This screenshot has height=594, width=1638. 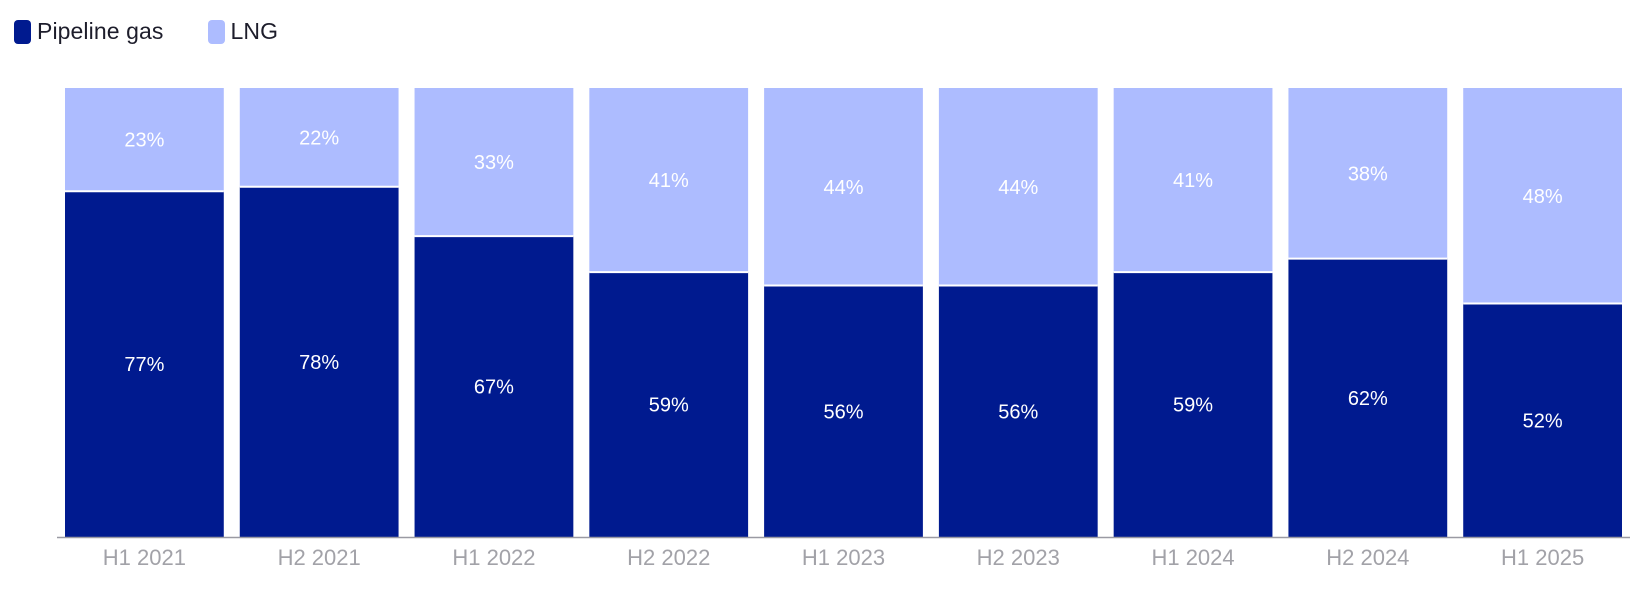 I want to click on data-label-lng: 22%, so click(x=319, y=138).